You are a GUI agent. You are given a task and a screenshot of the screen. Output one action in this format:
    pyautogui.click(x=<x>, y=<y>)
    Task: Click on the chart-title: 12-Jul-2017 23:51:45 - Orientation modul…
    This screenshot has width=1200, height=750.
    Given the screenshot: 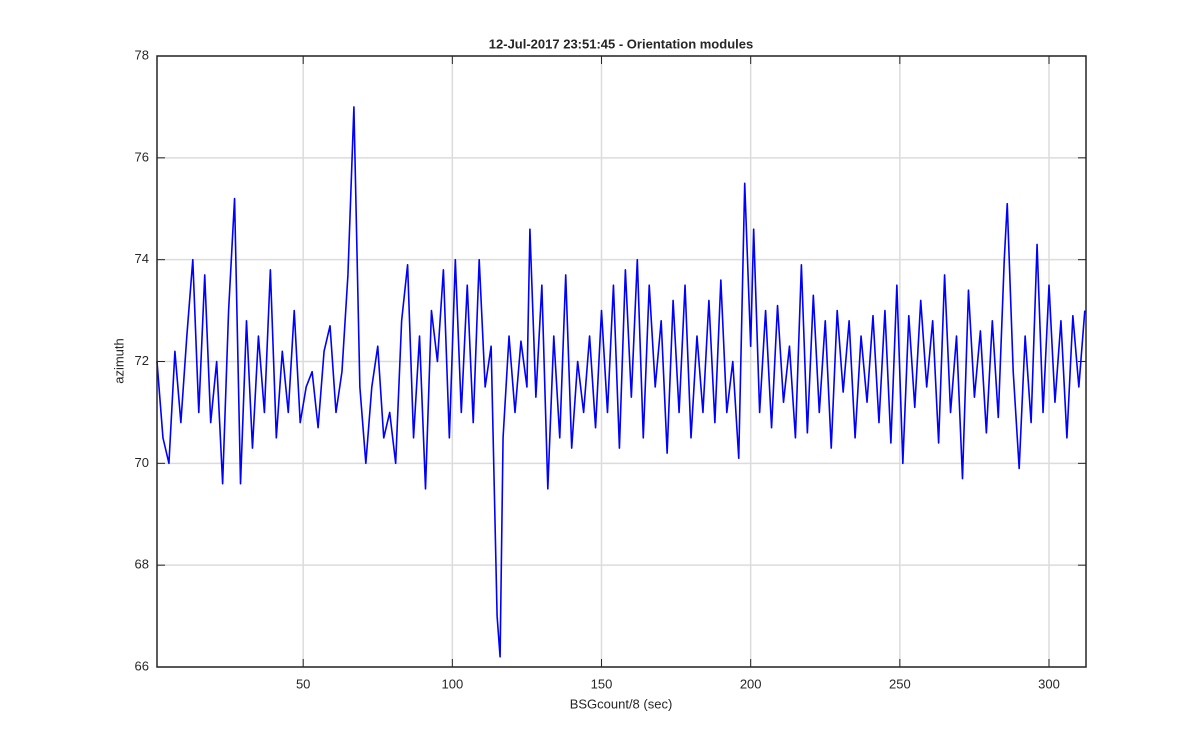 What is the action you would take?
    pyautogui.click(x=621, y=43)
    